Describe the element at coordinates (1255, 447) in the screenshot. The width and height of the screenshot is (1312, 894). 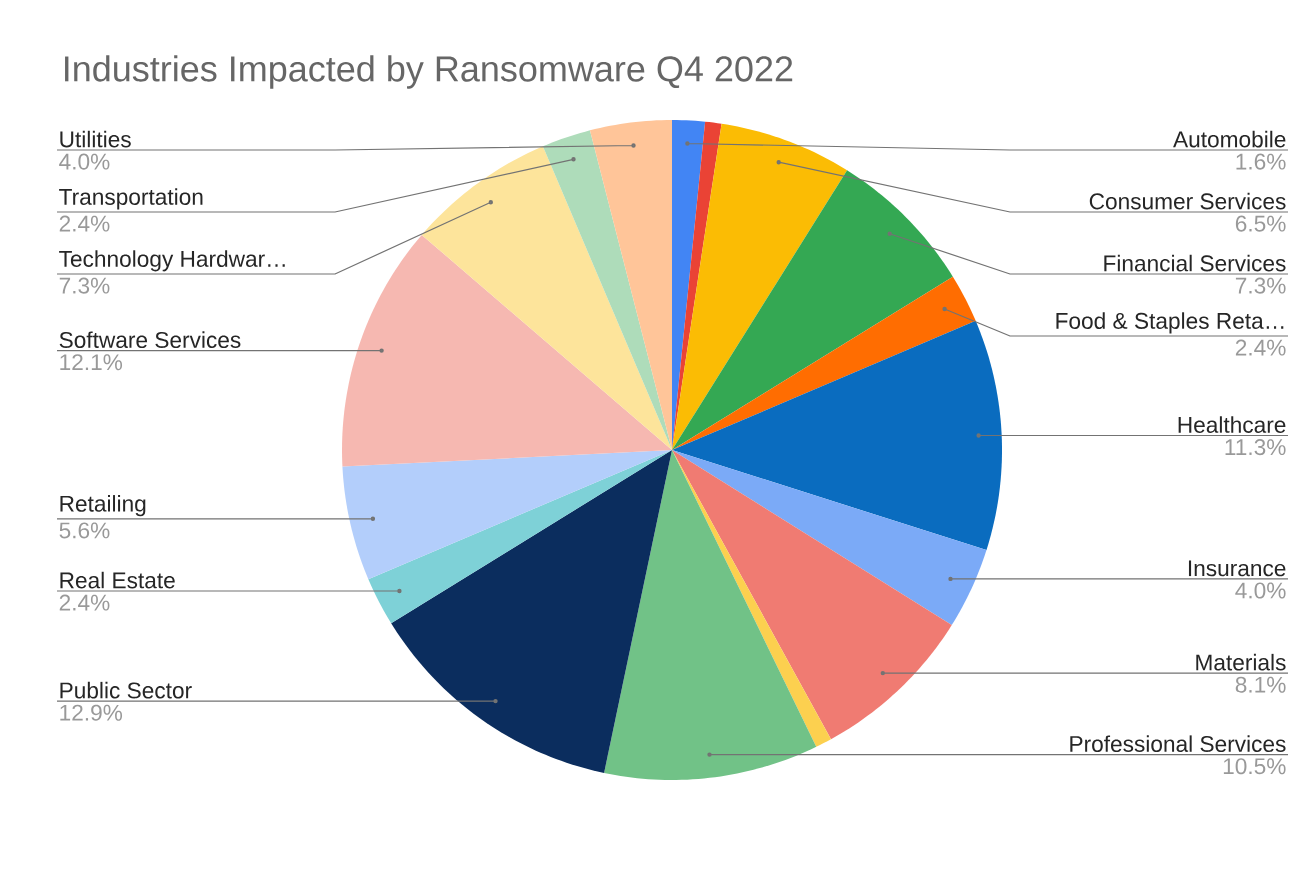
I see `data-label: 11.3%` at that location.